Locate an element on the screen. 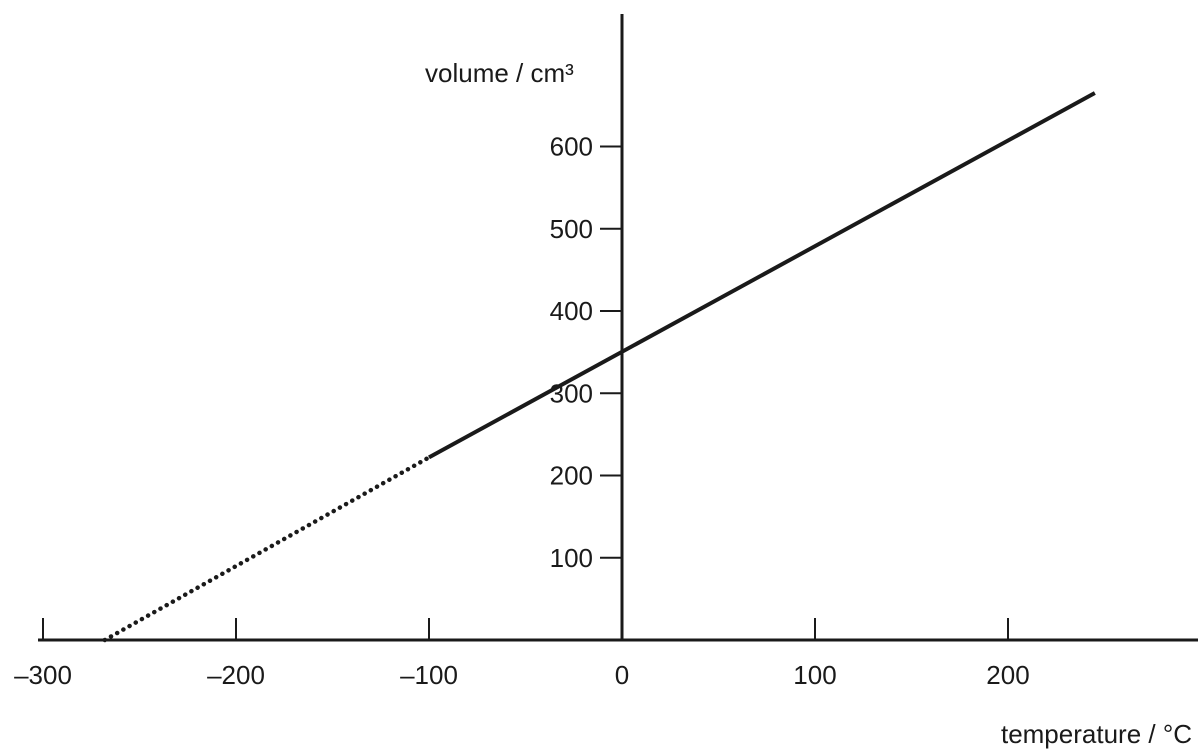 This screenshot has width=1198, height=749. y-tick-label: 600 is located at coordinates (571, 147).